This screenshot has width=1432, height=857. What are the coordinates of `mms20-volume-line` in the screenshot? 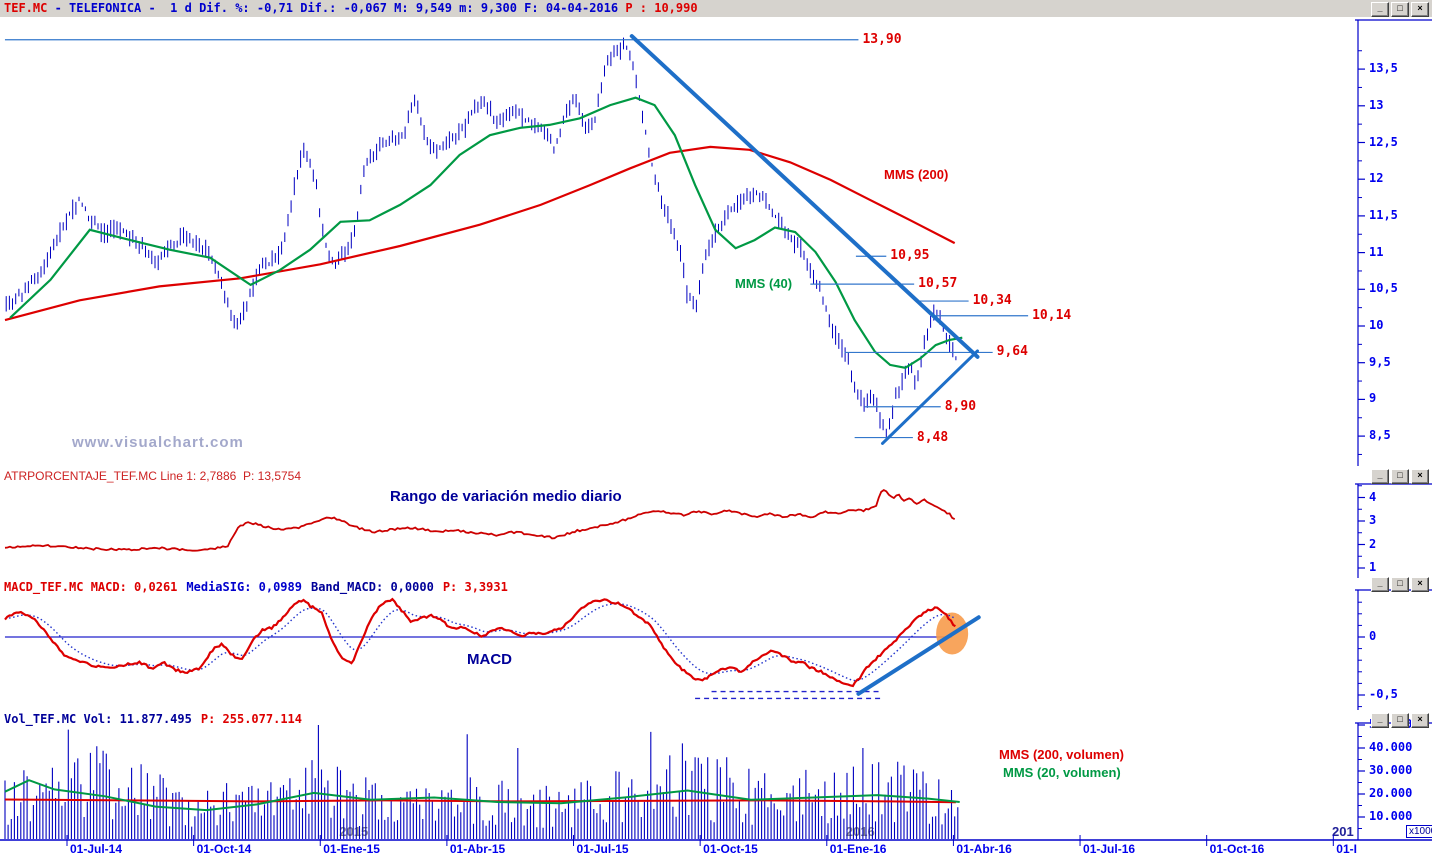 It's located at (482, 795).